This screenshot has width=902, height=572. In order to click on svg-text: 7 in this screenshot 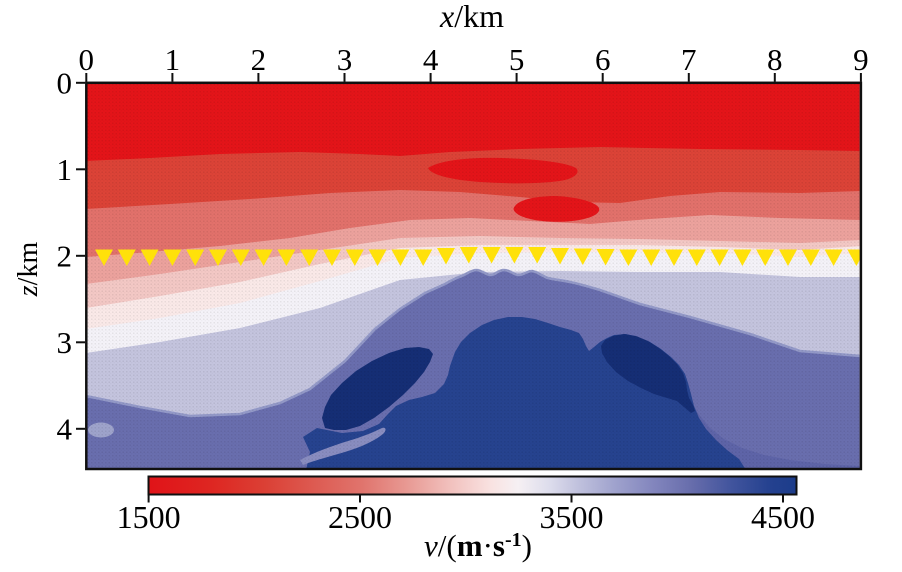, I will do `click(689, 59)`.